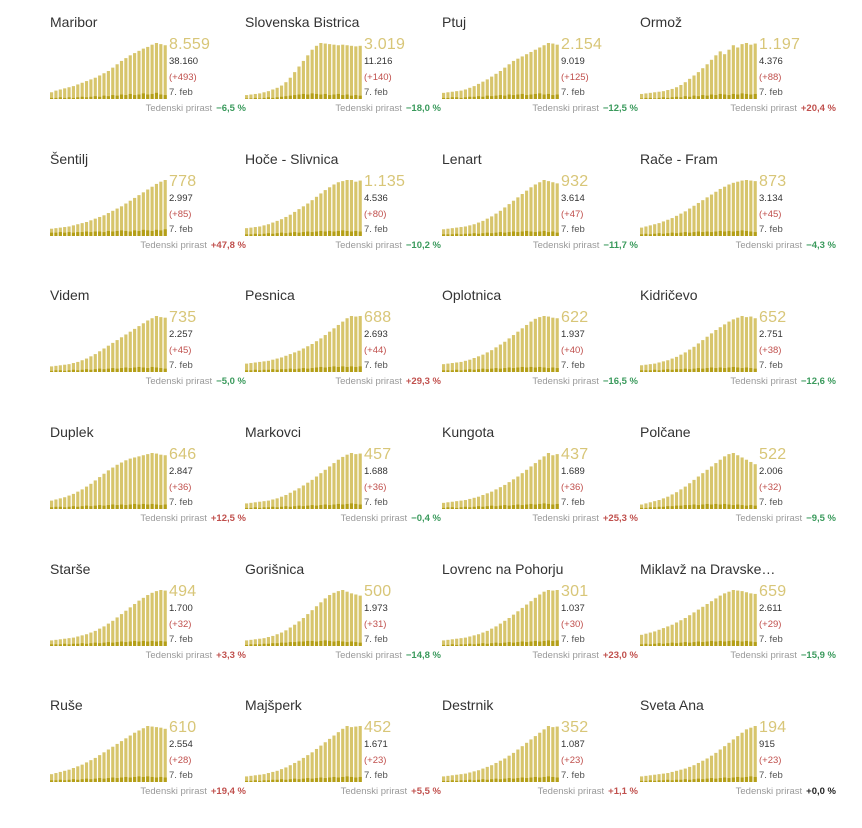 The width and height of the screenshot is (862, 828). I want to click on weekly-growth: Tedenski prirast +12,5 %, so click(148, 518).